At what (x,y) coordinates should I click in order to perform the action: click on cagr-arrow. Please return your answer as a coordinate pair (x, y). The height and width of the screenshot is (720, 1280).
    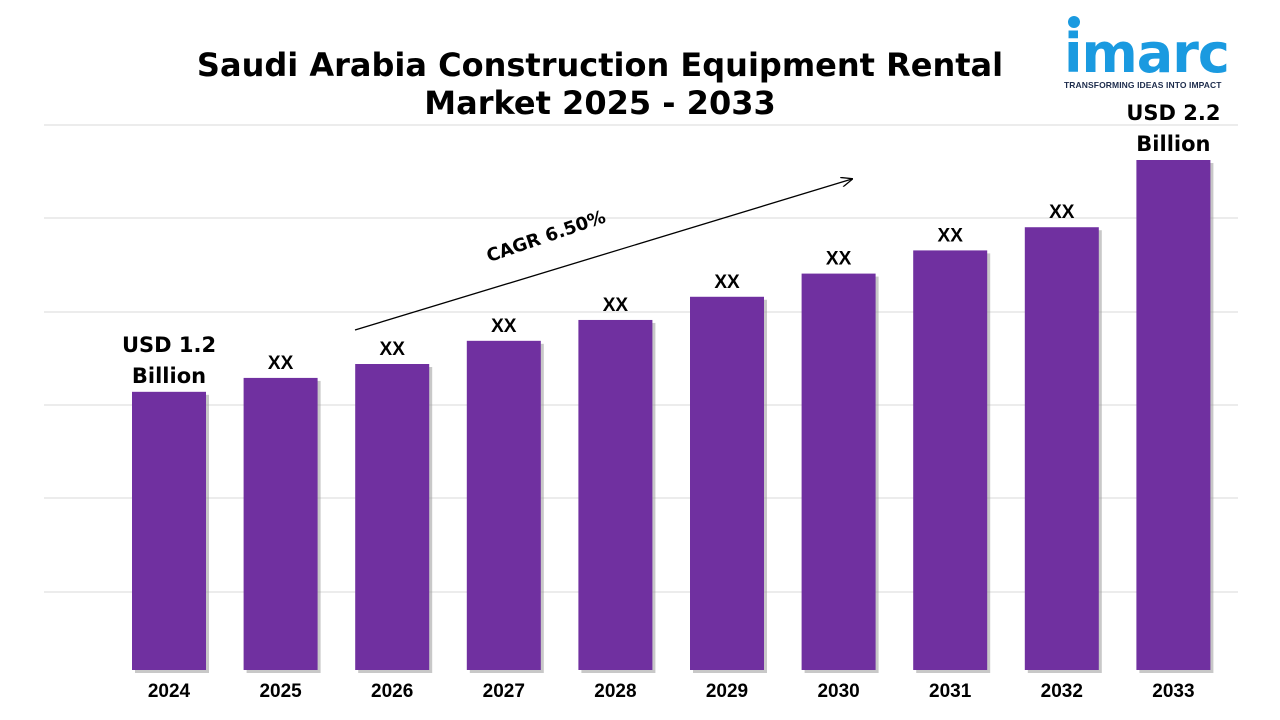
    Looking at the image, I should click on (603, 255).